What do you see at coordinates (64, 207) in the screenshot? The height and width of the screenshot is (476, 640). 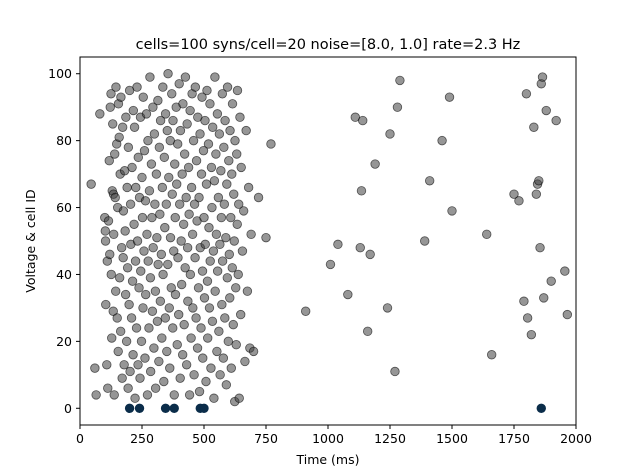 I see `y-tick-label: 60` at bounding box center [64, 207].